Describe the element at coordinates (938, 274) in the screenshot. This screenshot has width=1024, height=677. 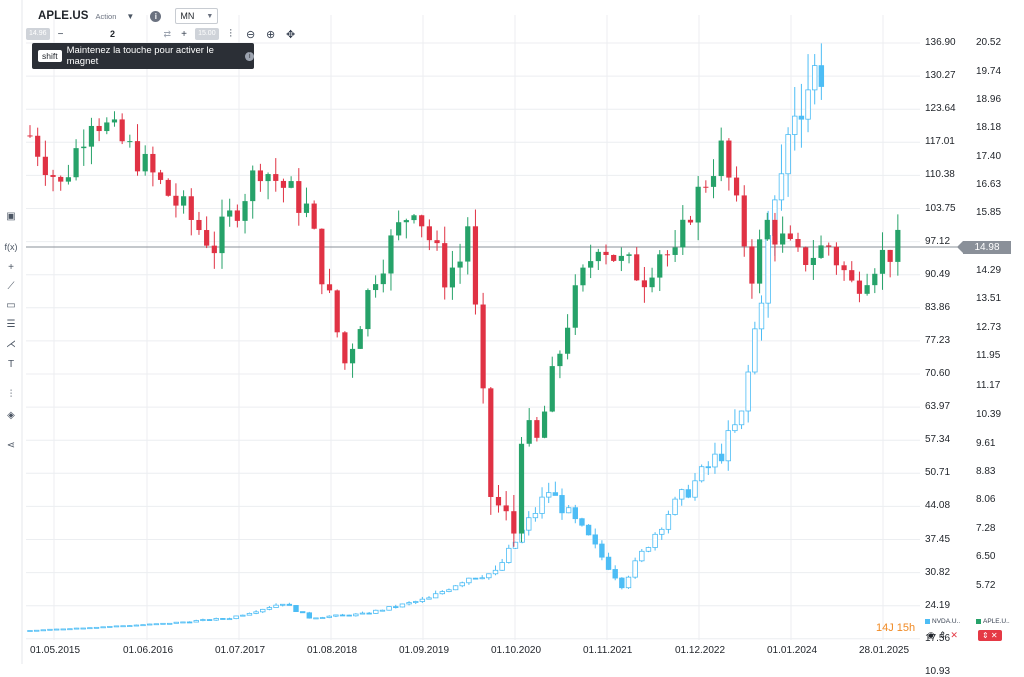
I see `price-label-right: 90.49` at that location.